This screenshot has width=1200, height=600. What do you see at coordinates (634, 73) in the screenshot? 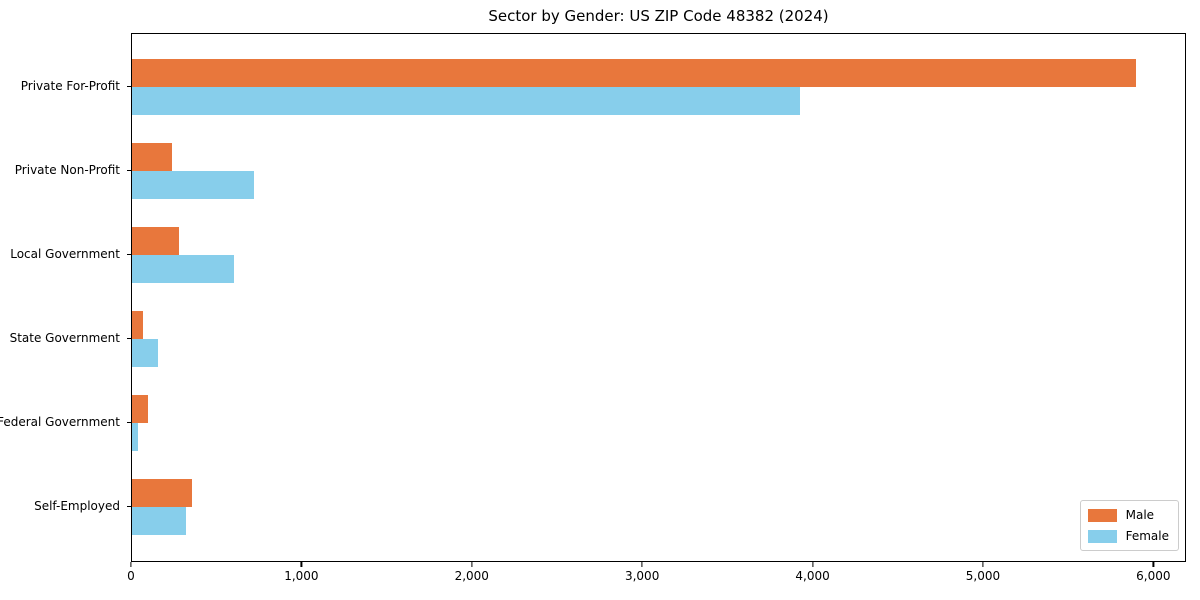
I see `bar-male-private-for-profit` at bounding box center [634, 73].